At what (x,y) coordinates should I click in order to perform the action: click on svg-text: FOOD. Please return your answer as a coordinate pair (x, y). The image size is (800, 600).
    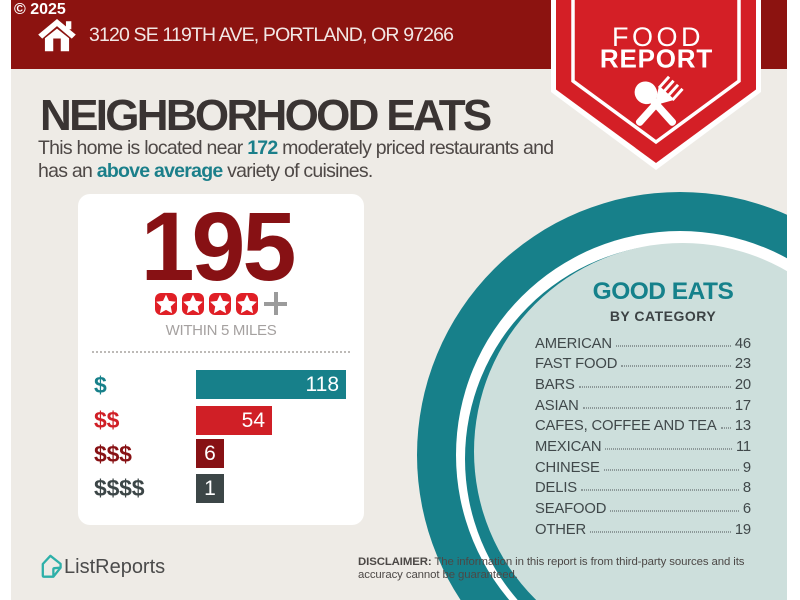
    Looking at the image, I should click on (658, 37).